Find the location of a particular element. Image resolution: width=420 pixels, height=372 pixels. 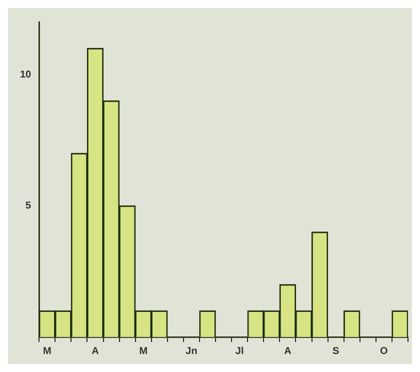

y-tick-label: 10 is located at coordinates (26, 74).